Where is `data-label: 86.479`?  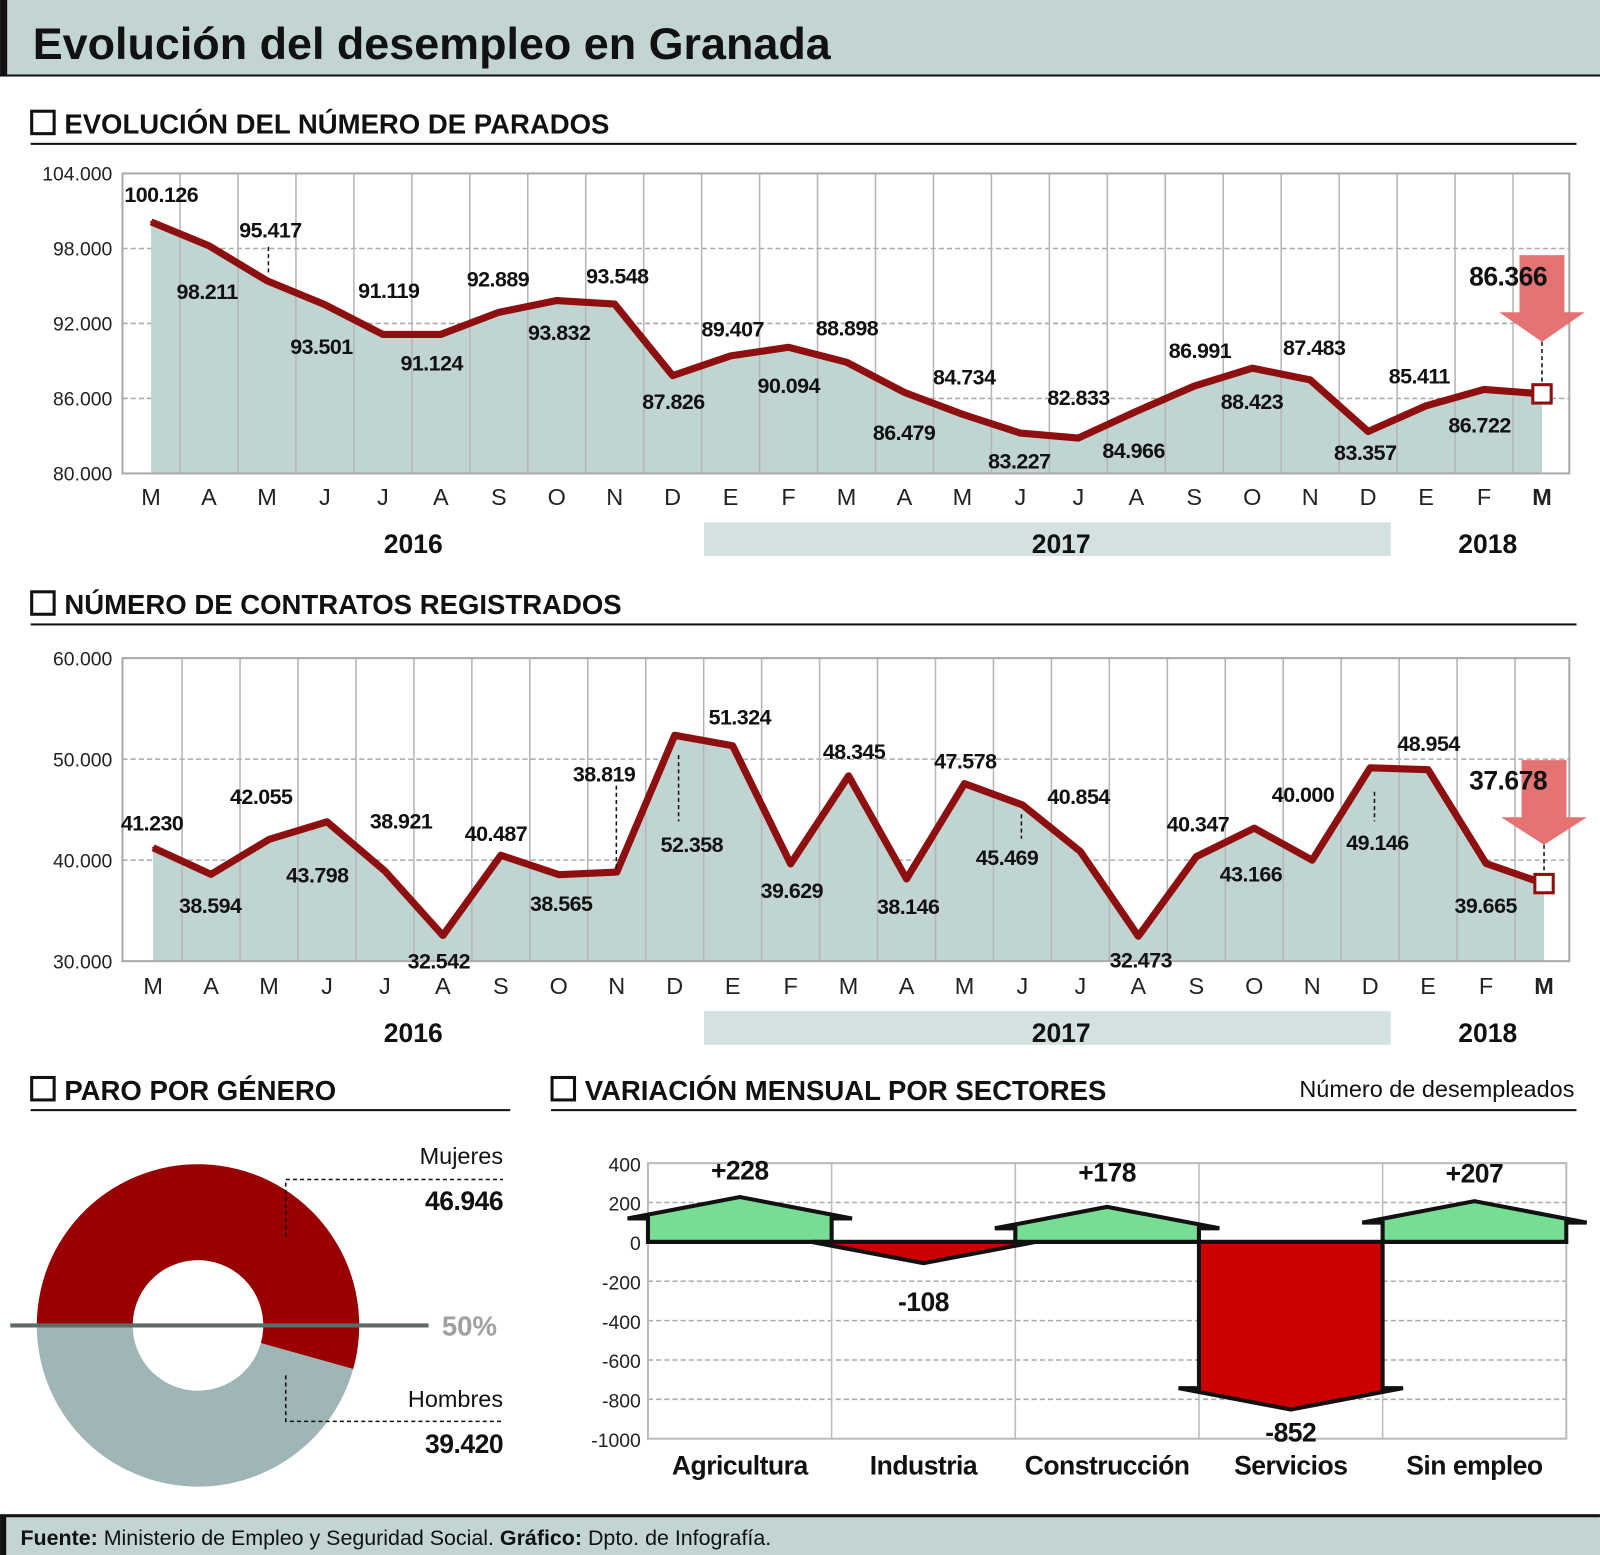 data-label: 86.479 is located at coordinates (904, 433).